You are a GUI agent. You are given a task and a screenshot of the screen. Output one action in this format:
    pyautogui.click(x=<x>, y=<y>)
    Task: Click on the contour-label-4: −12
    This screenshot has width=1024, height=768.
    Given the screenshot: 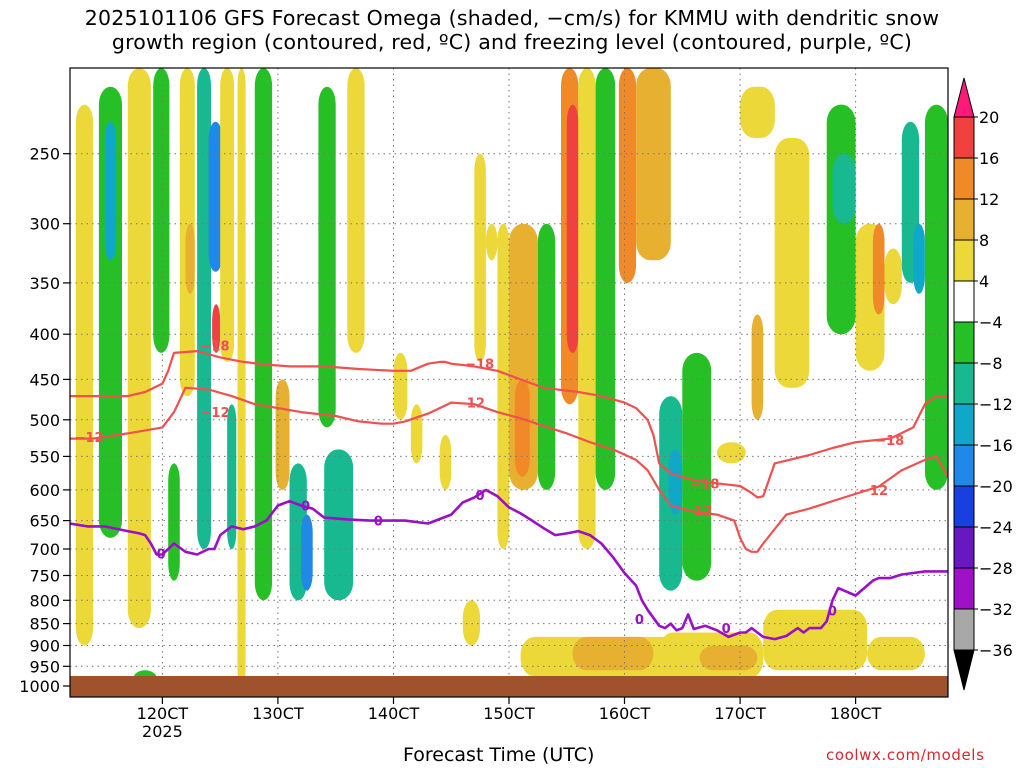 What is the action you would take?
    pyautogui.click(x=470, y=404)
    